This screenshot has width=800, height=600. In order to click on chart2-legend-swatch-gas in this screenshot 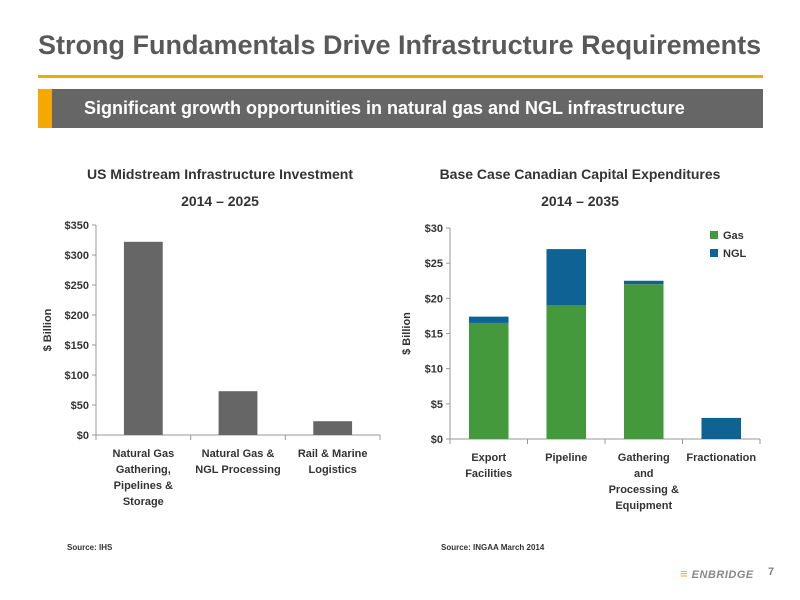, I will do `click(714, 235)`.